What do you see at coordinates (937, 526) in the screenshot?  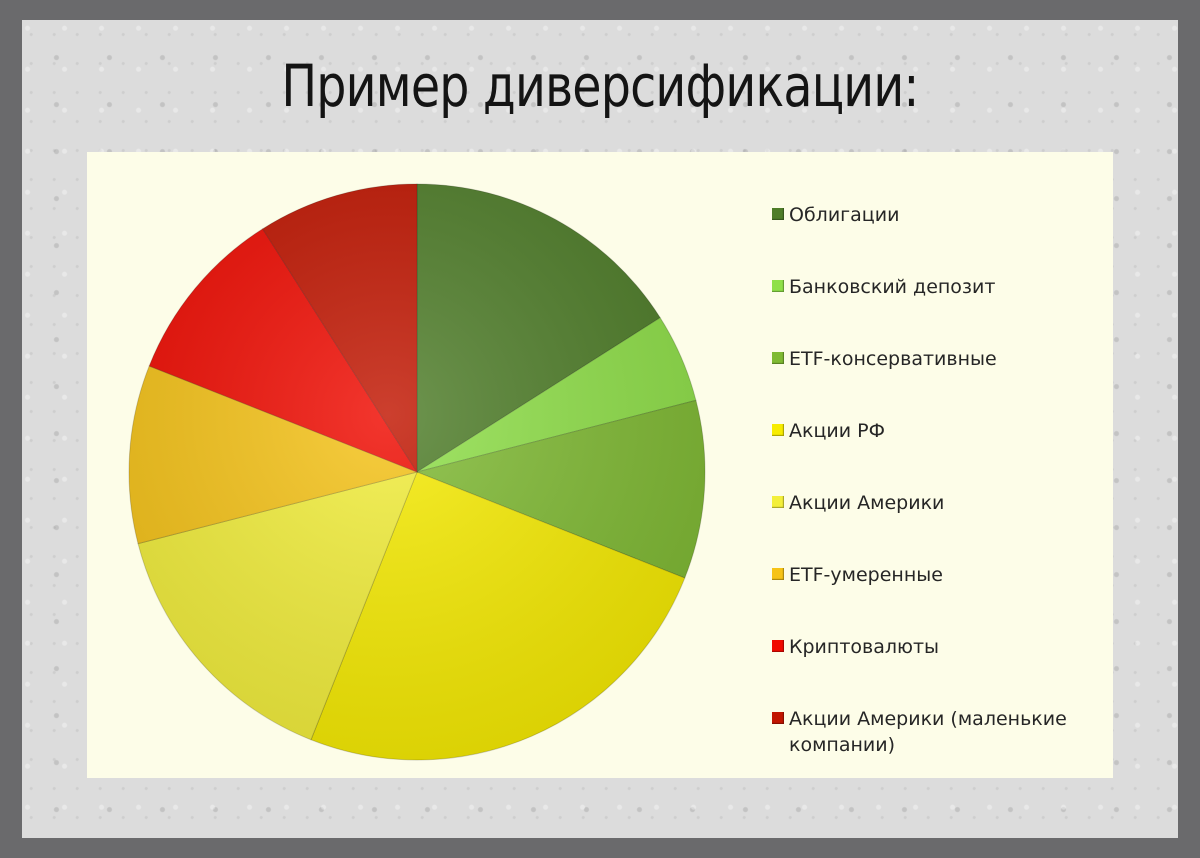 I see `legend-item-5: Акции Америки` at bounding box center [937, 526].